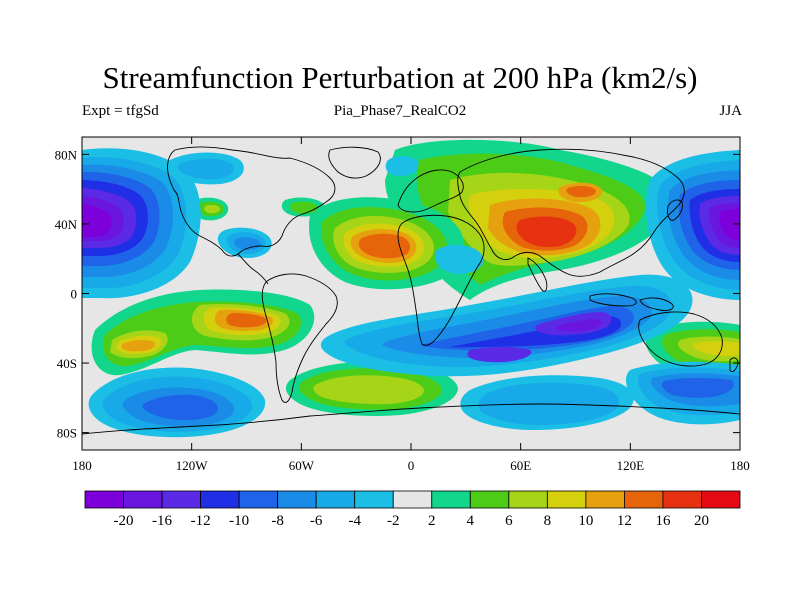 The width and height of the screenshot is (800, 600). What do you see at coordinates (74, 294) in the screenshot?
I see `lat-tick-label: 0` at bounding box center [74, 294].